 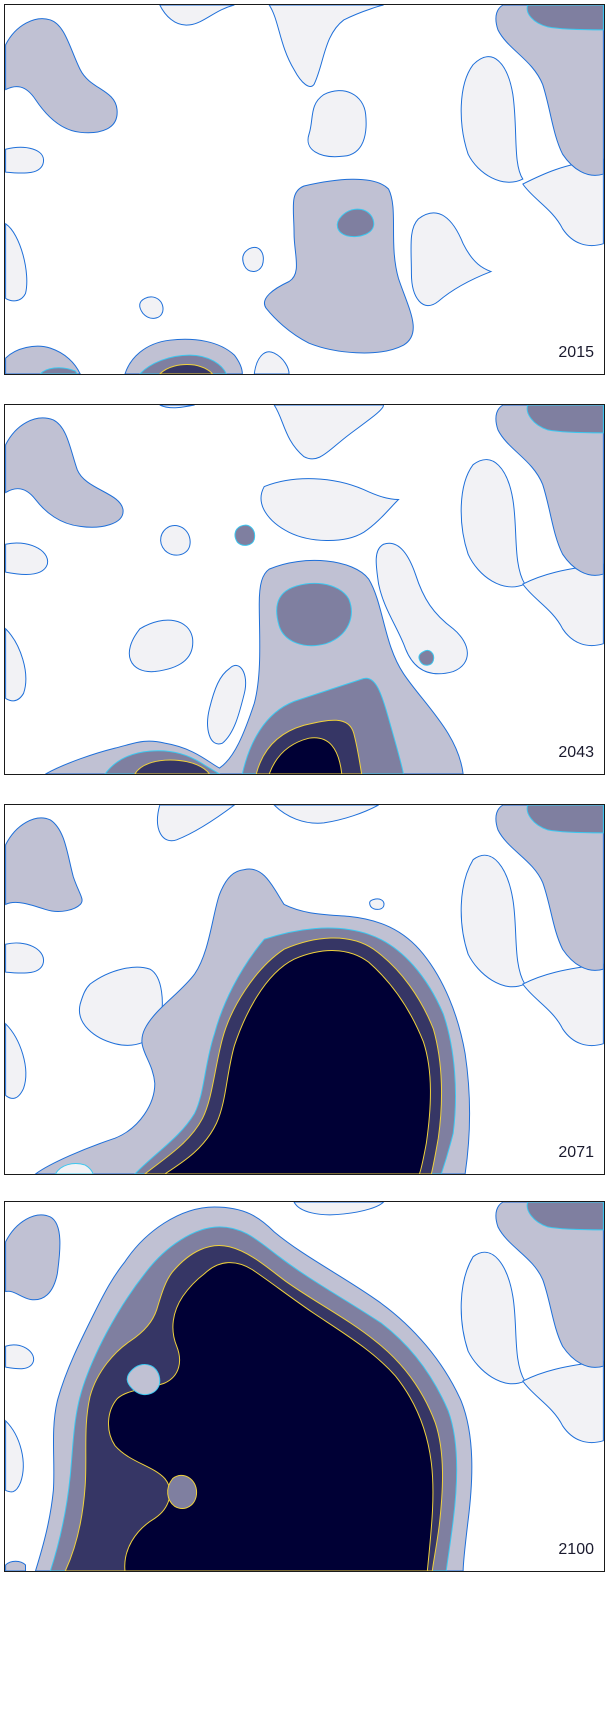 What do you see at coordinates (182, 1492) in the screenshot?
I see `mid-hole` at bounding box center [182, 1492].